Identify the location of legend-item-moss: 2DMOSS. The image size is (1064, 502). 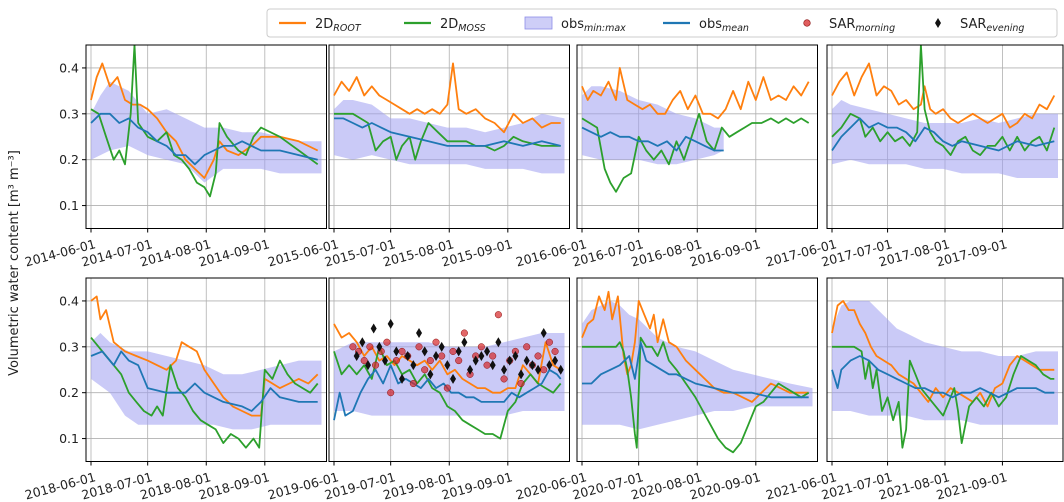
(445, 25).